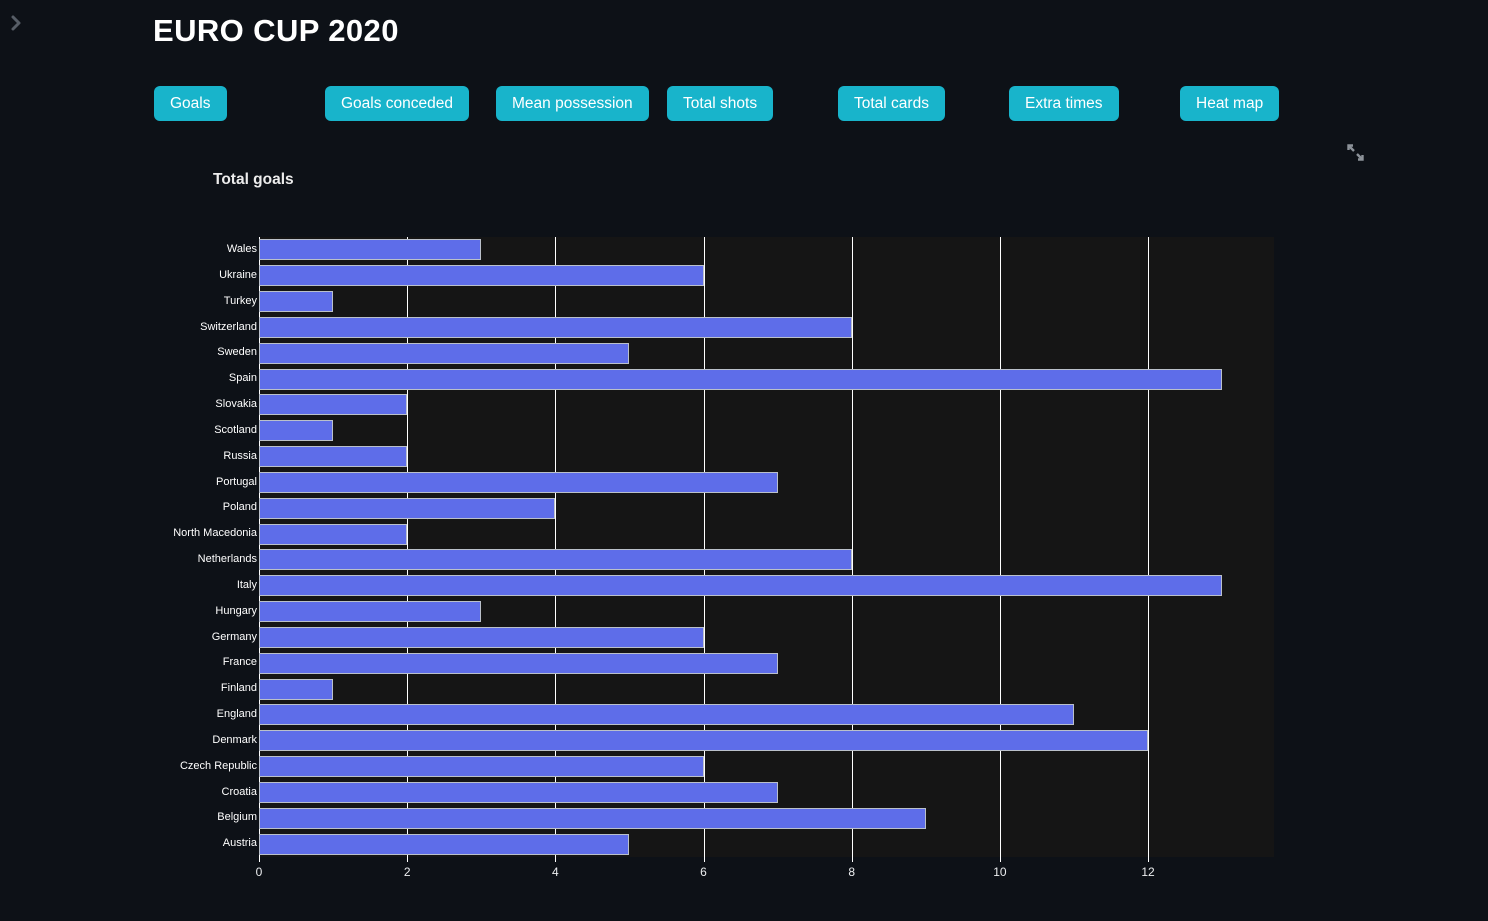 This screenshot has width=1488, height=921. Describe the element at coordinates (370, 612) in the screenshot. I see `bar-hungary` at that location.